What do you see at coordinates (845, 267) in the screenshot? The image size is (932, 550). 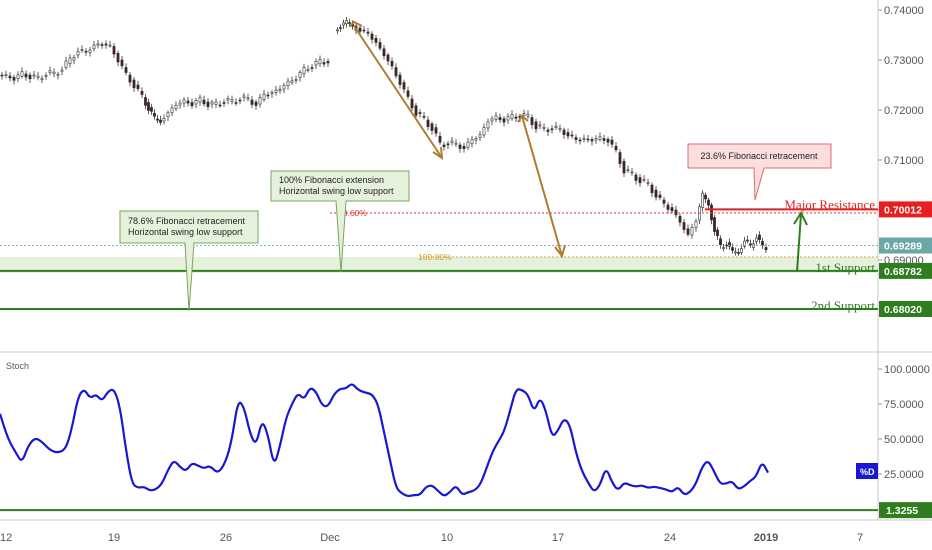 I see `first-support-label: 1st Support` at bounding box center [845, 267].